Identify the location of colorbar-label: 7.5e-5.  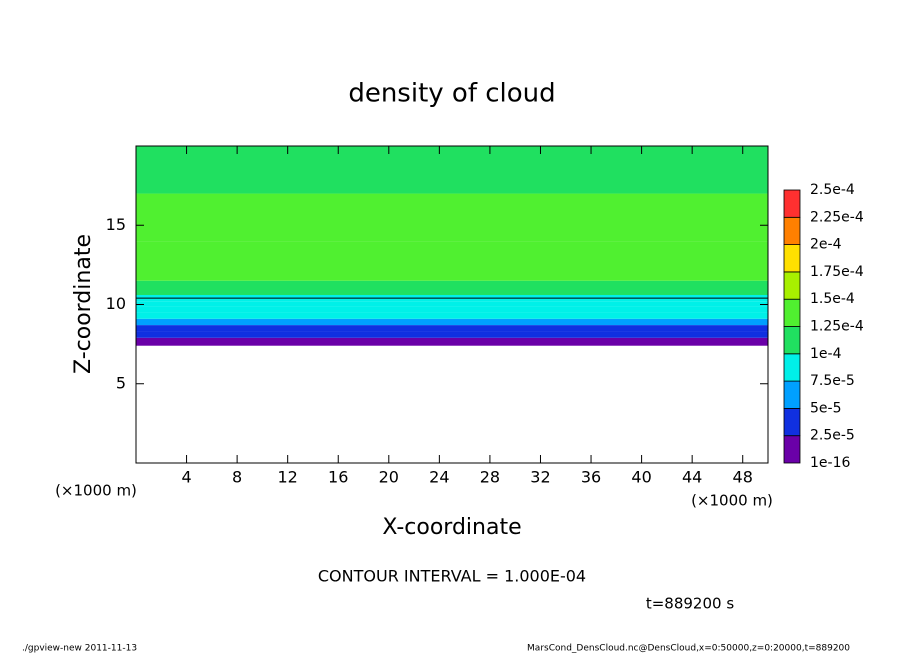
(832, 381).